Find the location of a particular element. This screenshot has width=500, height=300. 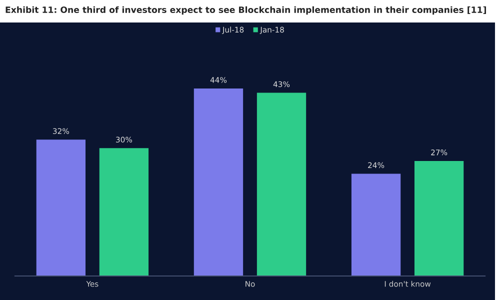

chart-title: Exhibit 11: One third of investors expect to see Blockchain implementation in their companies [11] is located at coordinates (246, 10).